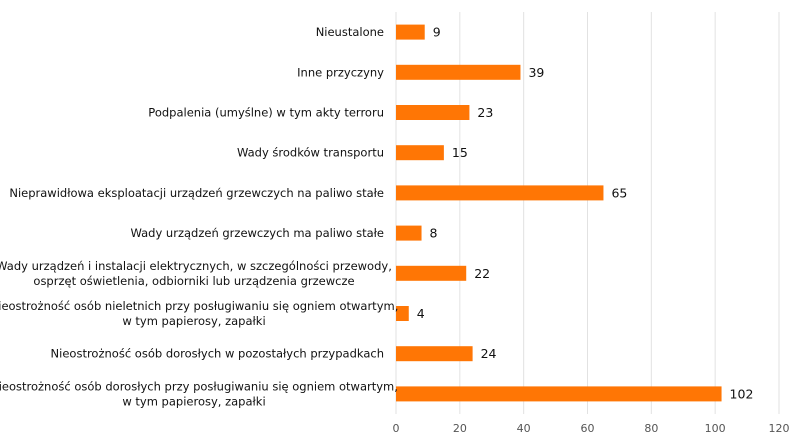 Image resolution: width=800 pixels, height=442 pixels. What do you see at coordinates (715, 428) in the screenshot?
I see `x-tick-label: 100` at bounding box center [715, 428].